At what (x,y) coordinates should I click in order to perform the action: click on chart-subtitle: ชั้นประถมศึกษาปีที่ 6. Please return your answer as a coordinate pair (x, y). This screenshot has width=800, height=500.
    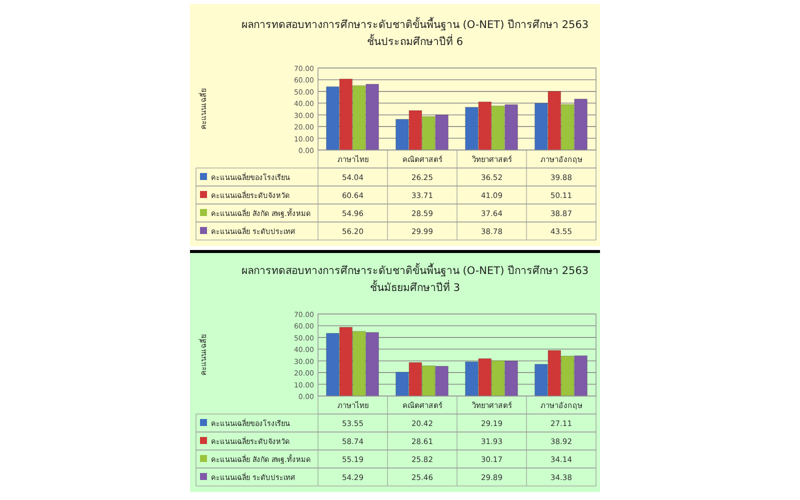
    Looking at the image, I should click on (415, 41).